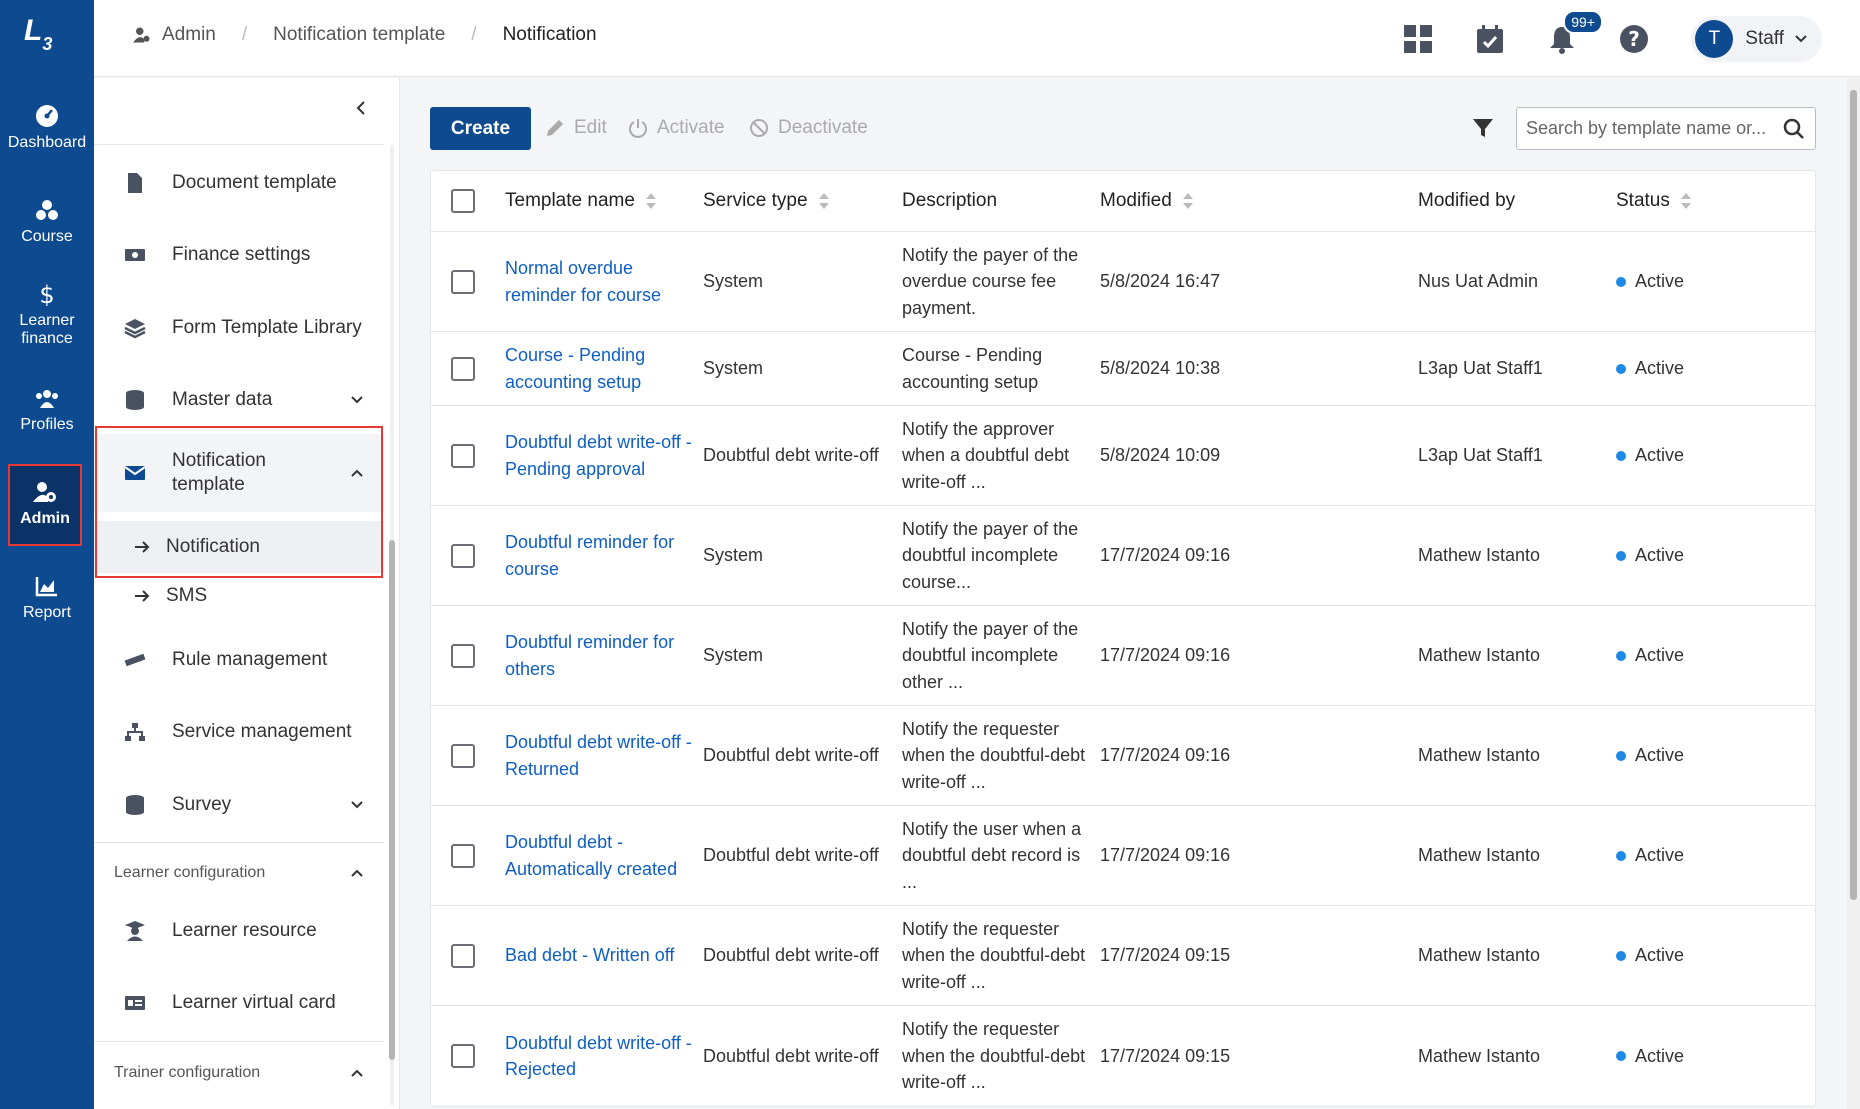 The image size is (1860, 1109). I want to click on template-name-link: Normal overdue reminder for course, so click(583, 281).